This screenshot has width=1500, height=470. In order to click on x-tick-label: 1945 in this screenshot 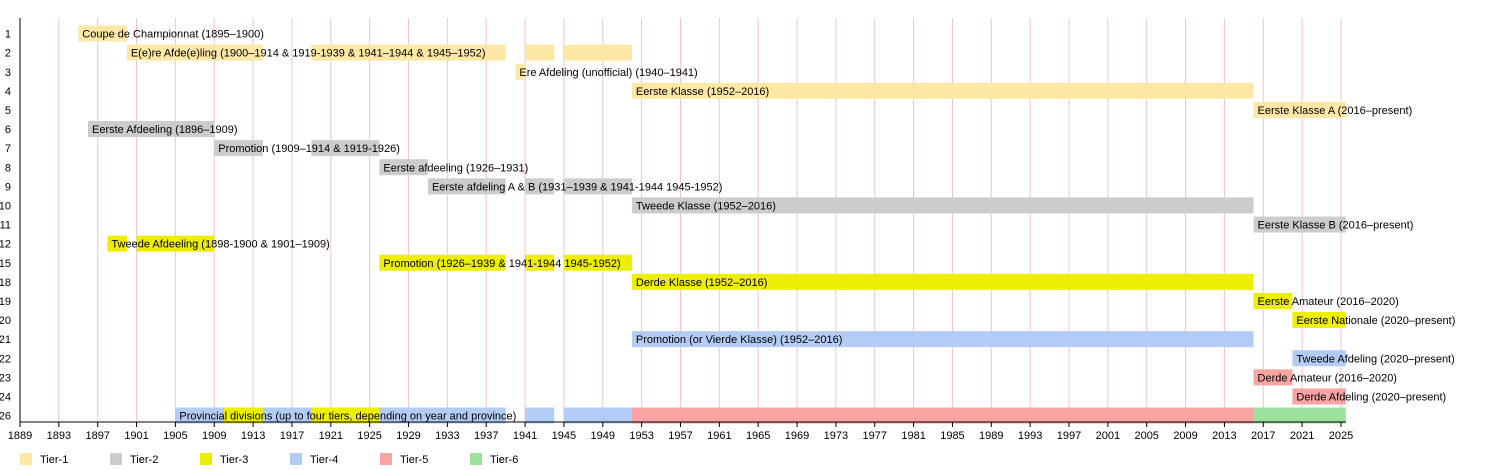, I will do `click(564, 436)`.